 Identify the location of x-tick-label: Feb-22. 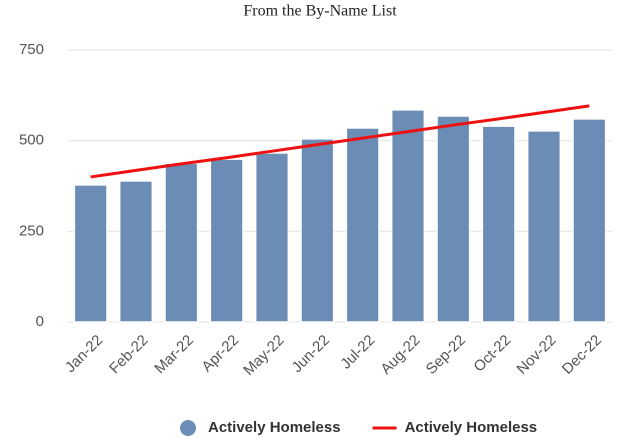
(129, 355).